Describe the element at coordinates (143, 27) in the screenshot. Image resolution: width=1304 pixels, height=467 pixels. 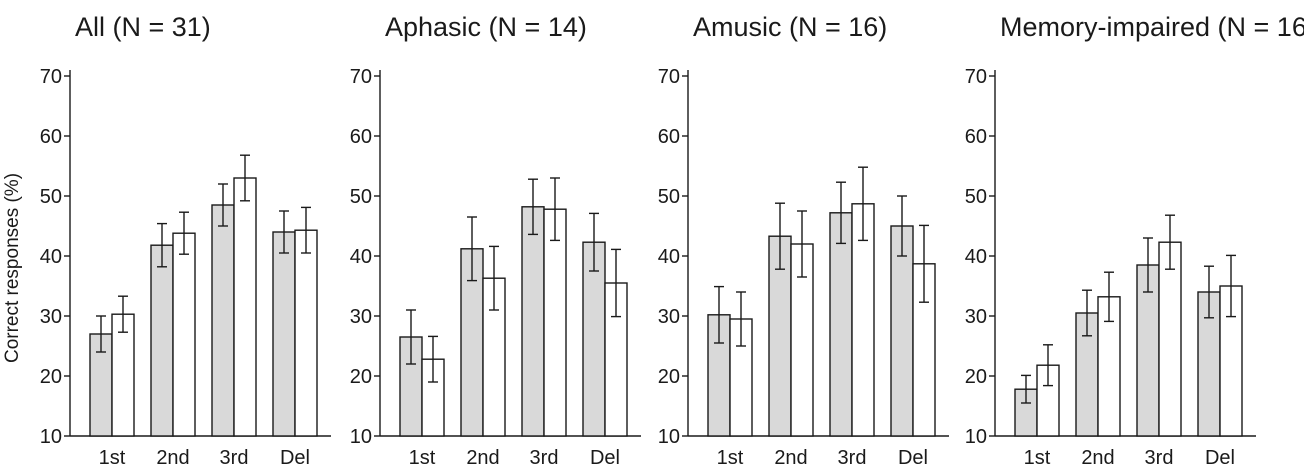
I see `panel-title: All (N = 31)` at that location.